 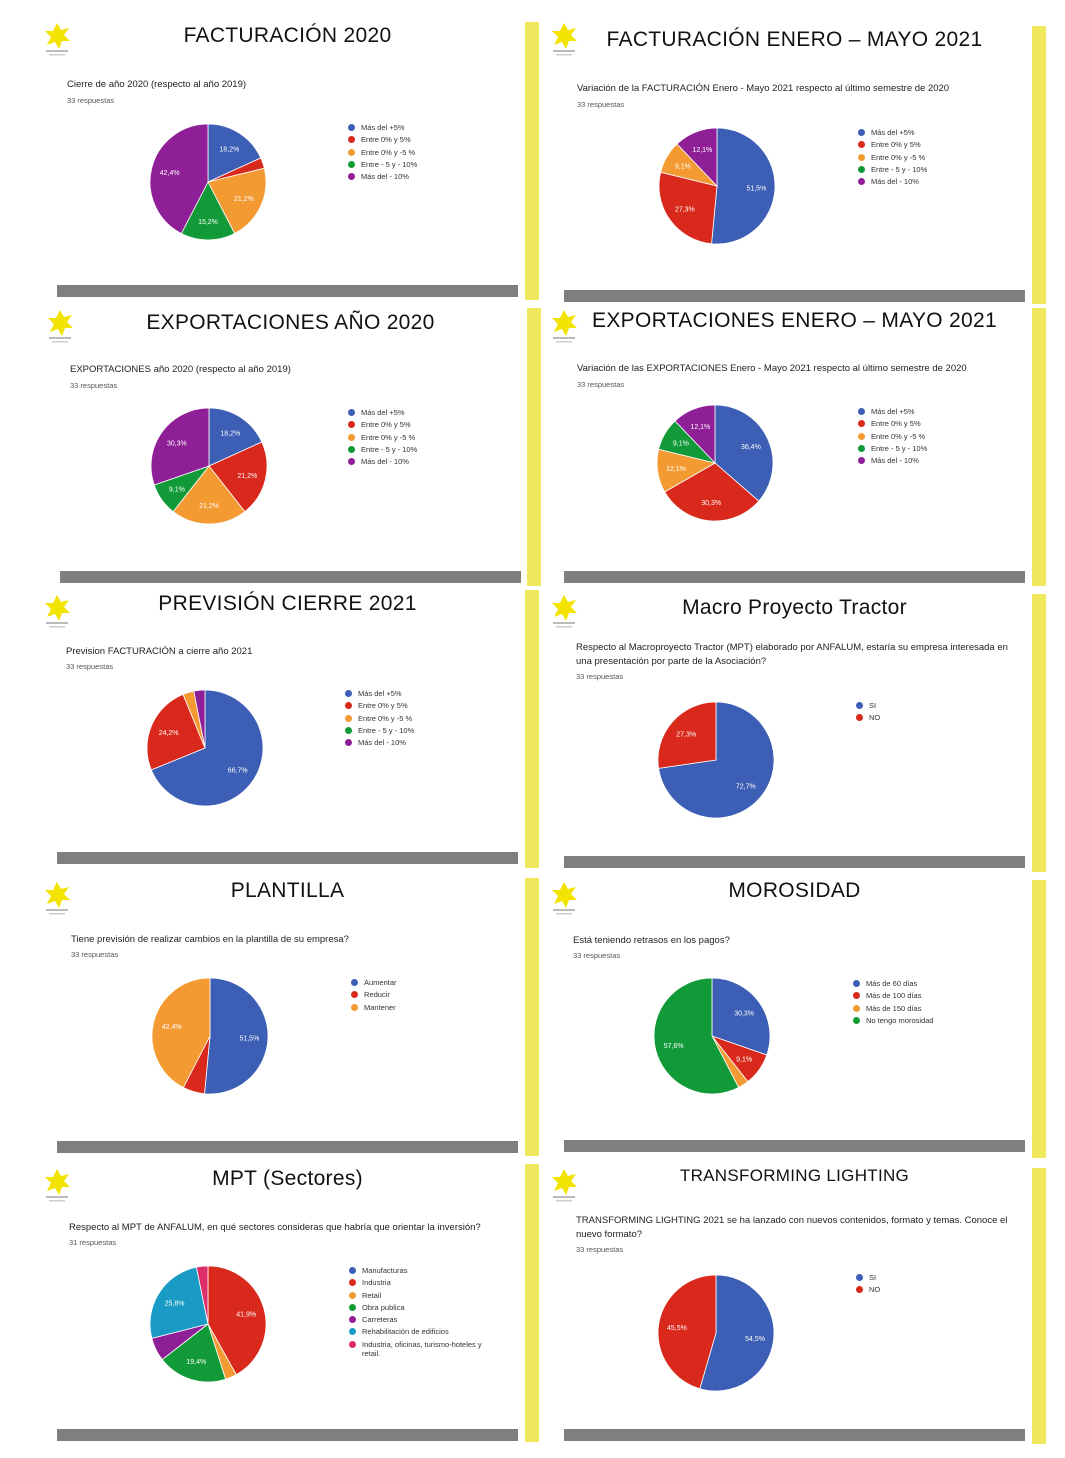 I want to click on pie-chart: 51,5% 27,3% 9,1% 12,1%, so click(x=717, y=186).